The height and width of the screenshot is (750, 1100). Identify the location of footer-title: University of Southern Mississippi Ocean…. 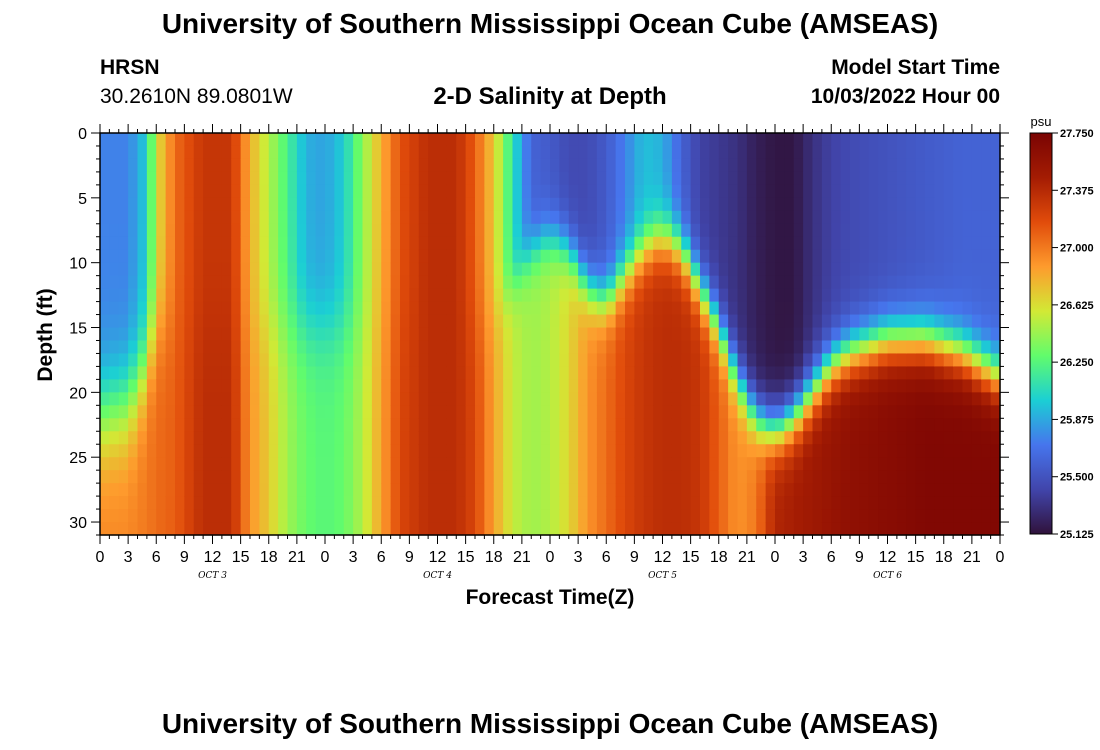
(550, 723).